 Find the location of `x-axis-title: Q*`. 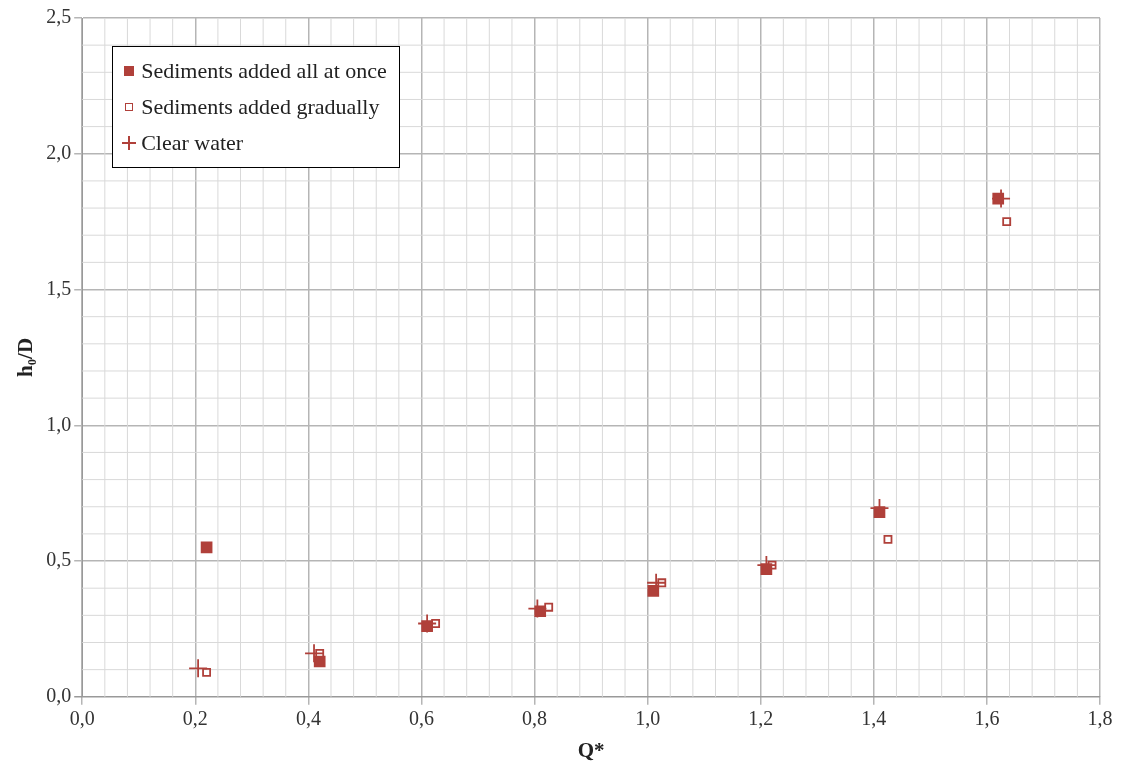

x-axis-title: Q* is located at coordinates (591, 749).